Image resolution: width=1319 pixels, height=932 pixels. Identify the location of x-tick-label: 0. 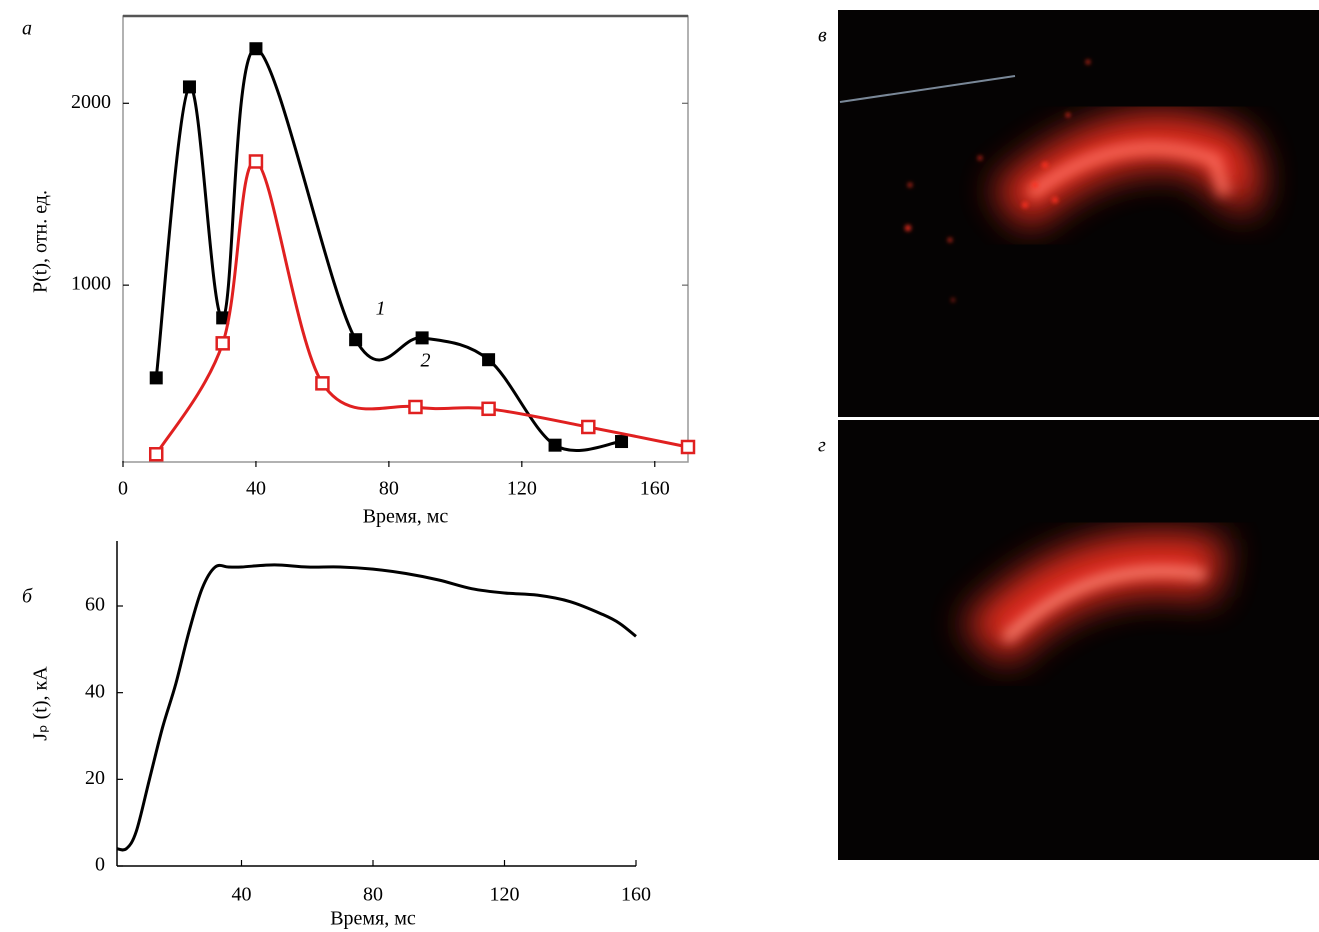
(123, 489).